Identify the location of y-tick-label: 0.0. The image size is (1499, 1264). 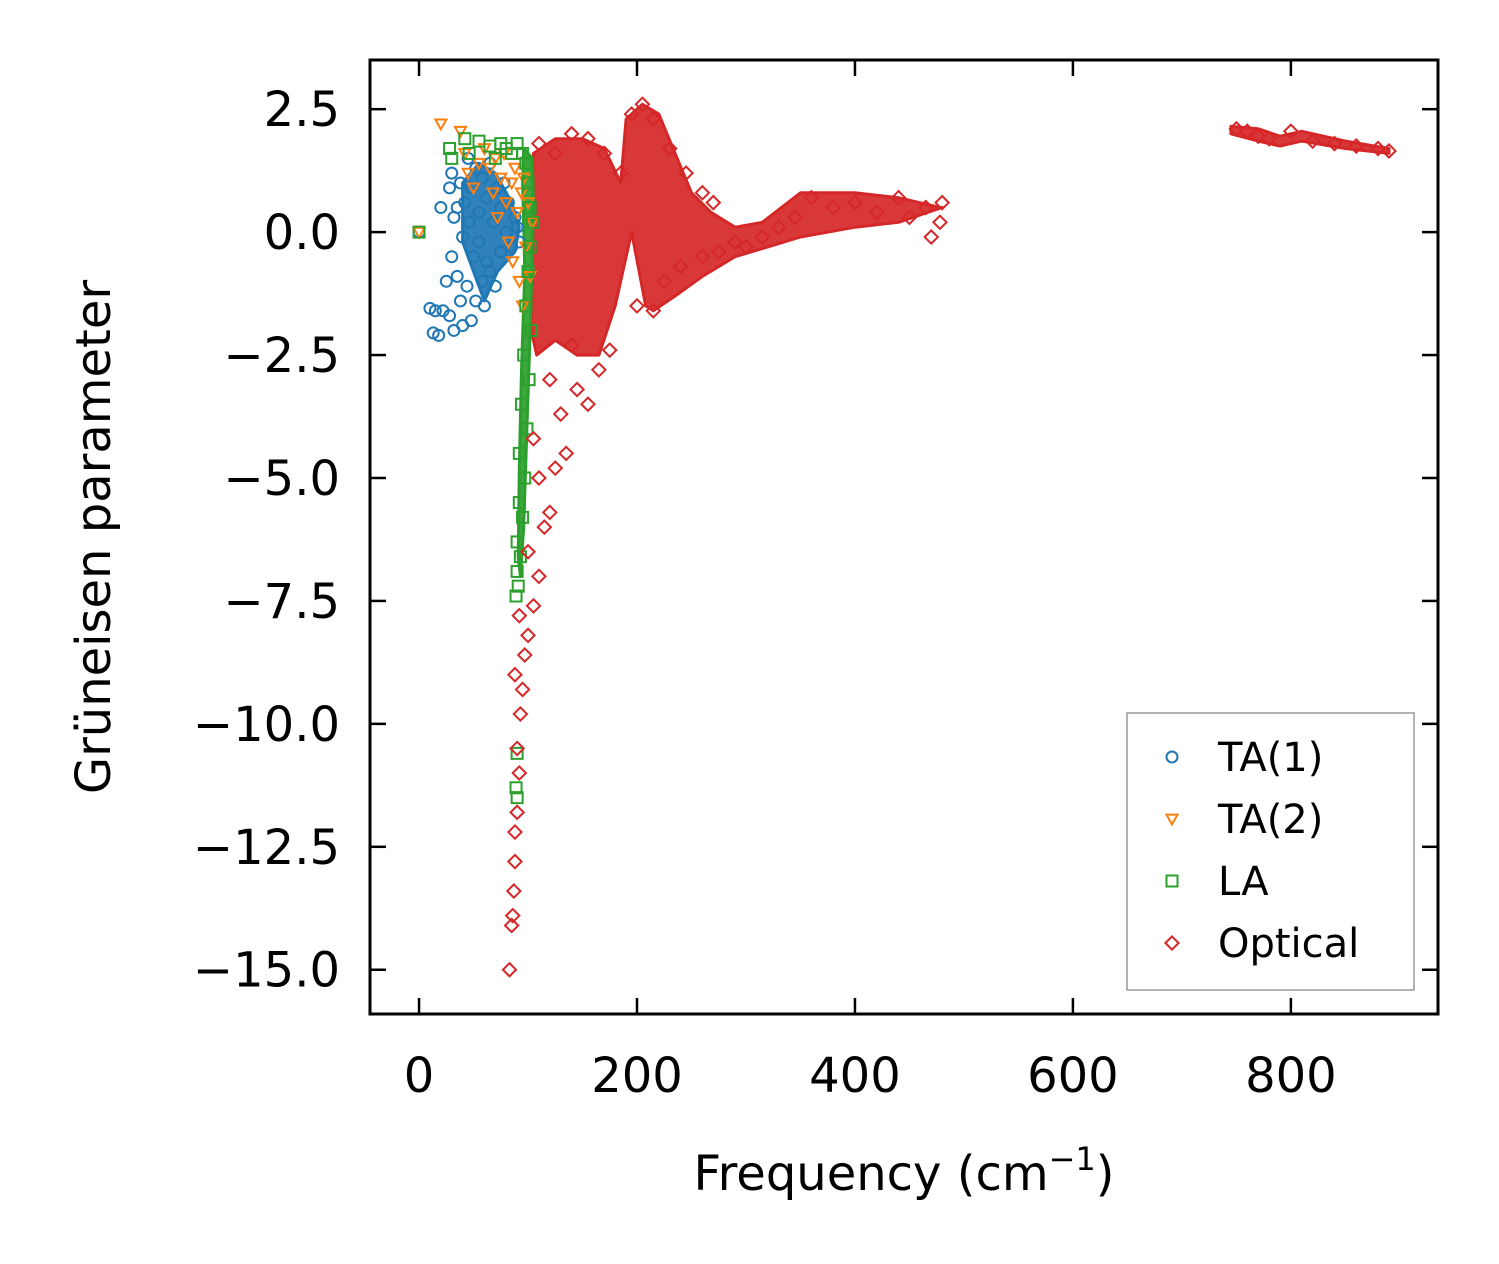
(302, 233).